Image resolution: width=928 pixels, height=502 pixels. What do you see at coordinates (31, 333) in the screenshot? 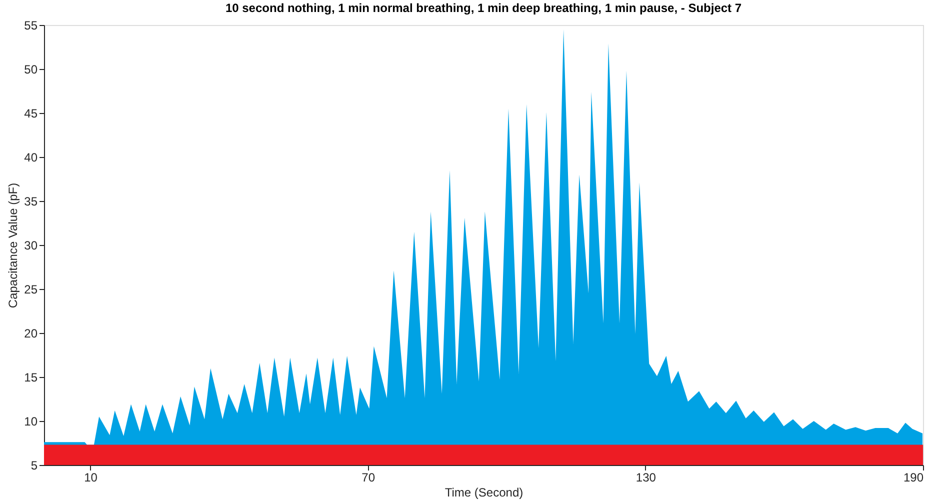
I see `y-tick-label: 20` at bounding box center [31, 333].